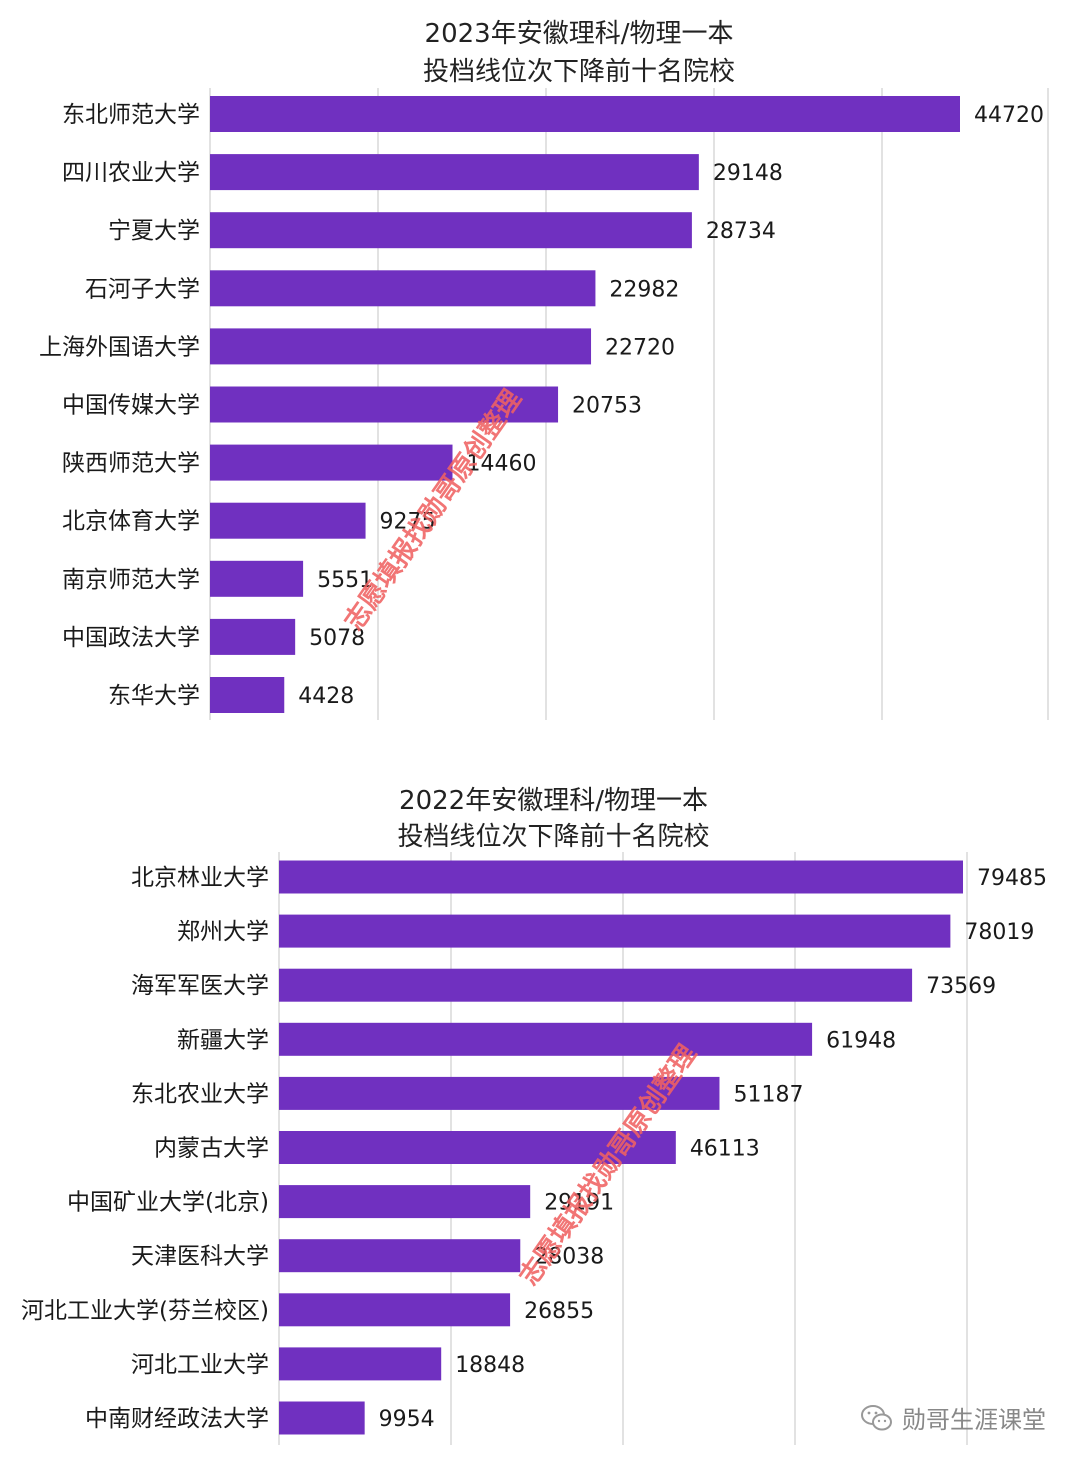 The height and width of the screenshot is (1465, 1080). What do you see at coordinates (131, 464) in the screenshot?
I see `category-label: 陕西师范大学` at bounding box center [131, 464].